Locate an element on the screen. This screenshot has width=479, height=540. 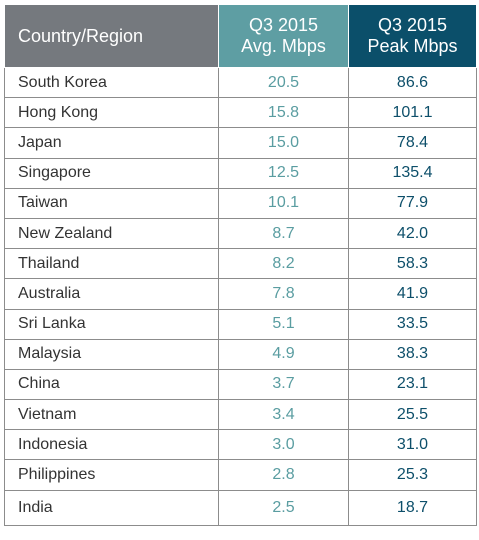
table-row: South Korea 20.5 86.6 is located at coordinates (240, 82).